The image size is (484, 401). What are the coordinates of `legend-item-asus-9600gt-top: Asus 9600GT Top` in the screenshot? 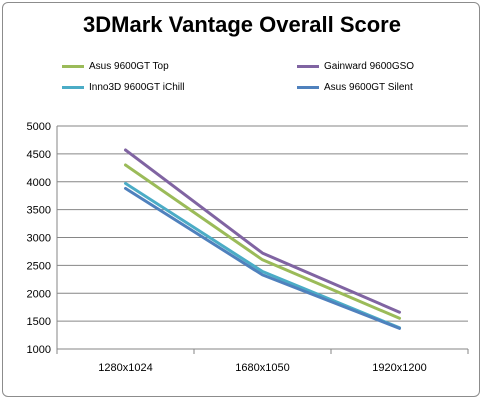 It's located at (115, 66).